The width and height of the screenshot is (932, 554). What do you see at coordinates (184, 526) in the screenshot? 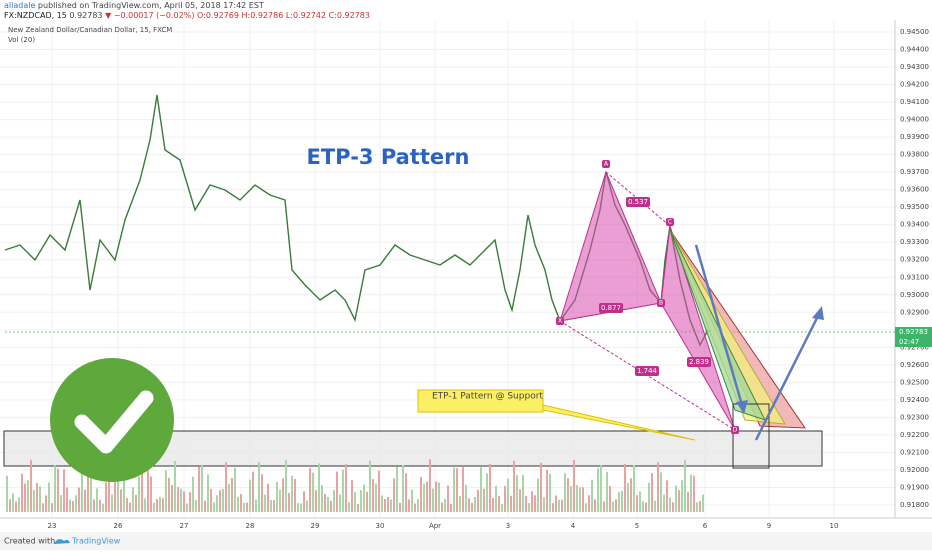
I see `date-tick-label: 27` at bounding box center [184, 526].